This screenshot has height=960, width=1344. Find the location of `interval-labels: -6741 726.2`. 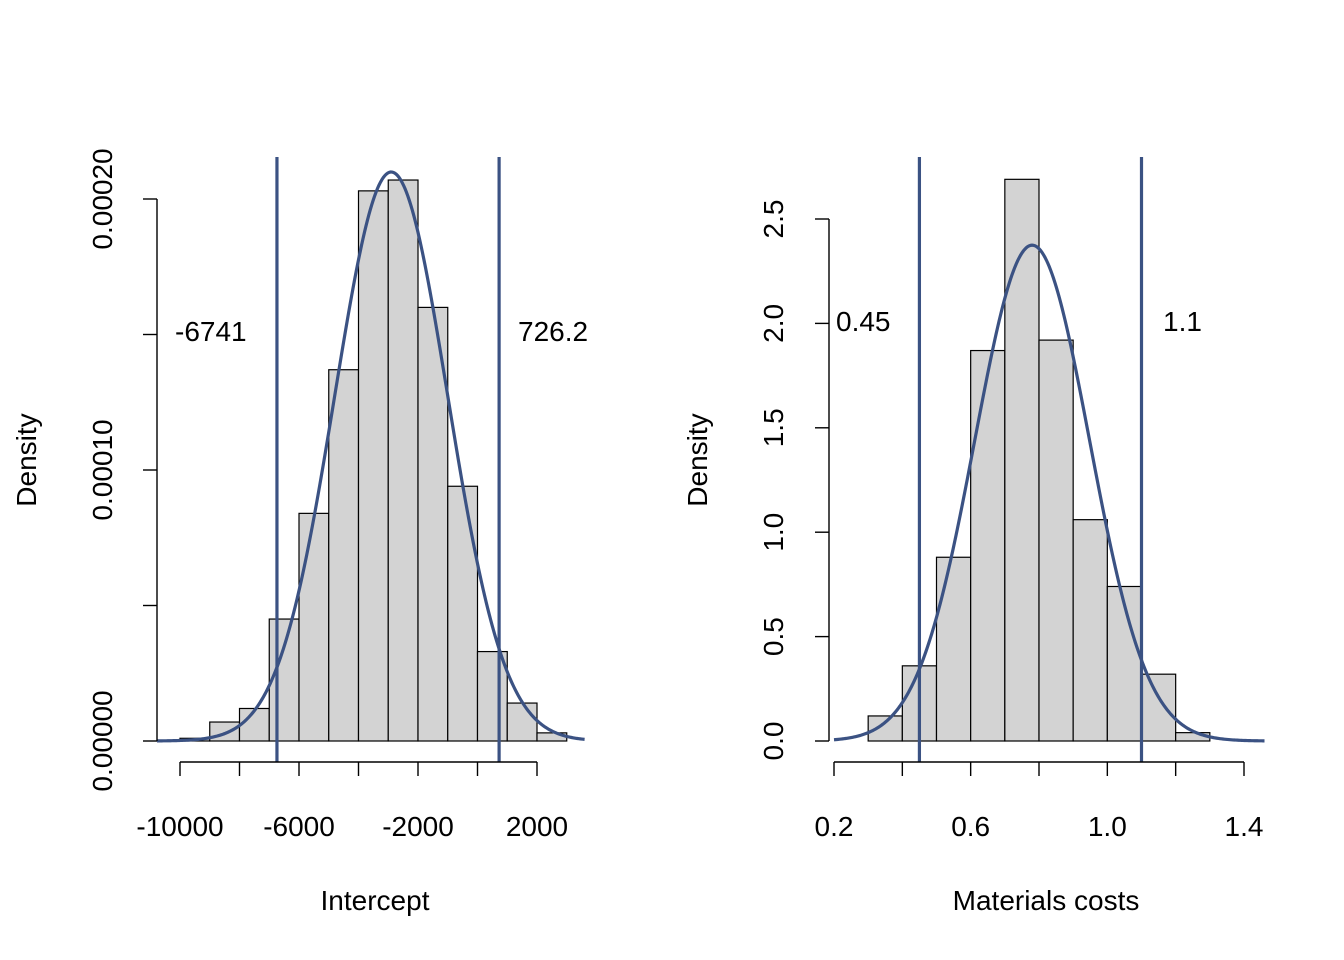

interval-labels: -6741 726.2 is located at coordinates (381, 331).